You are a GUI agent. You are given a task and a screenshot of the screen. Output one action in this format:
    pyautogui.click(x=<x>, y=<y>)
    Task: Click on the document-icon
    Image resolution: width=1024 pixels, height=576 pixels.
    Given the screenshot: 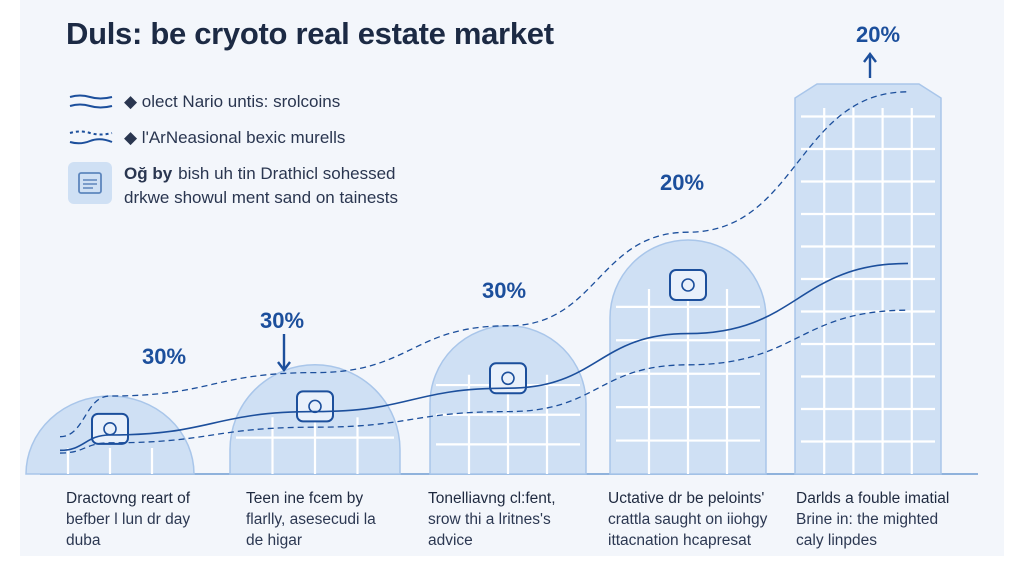 What is the action you would take?
    pyautogui.click(x=90, y=183)
    